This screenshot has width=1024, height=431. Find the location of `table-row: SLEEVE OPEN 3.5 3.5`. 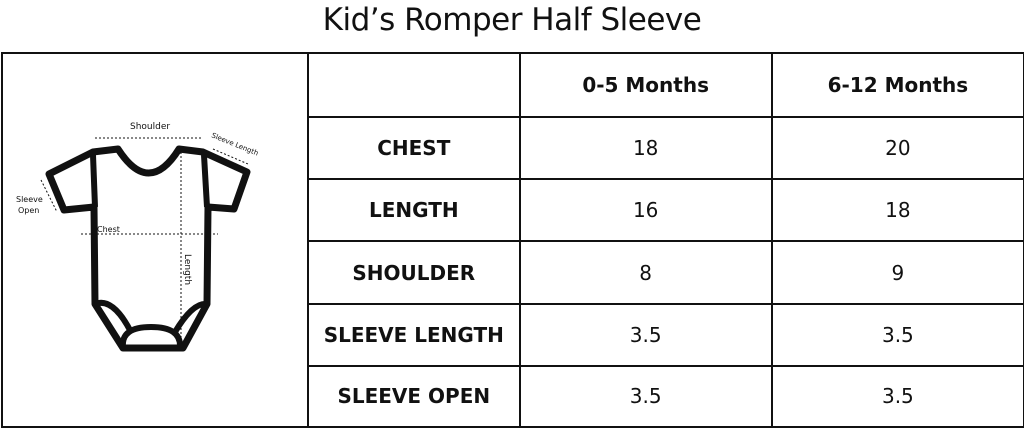

table-row: SLEEVE OPEN 3.5 3.5 is located at coordinates (666, 395).